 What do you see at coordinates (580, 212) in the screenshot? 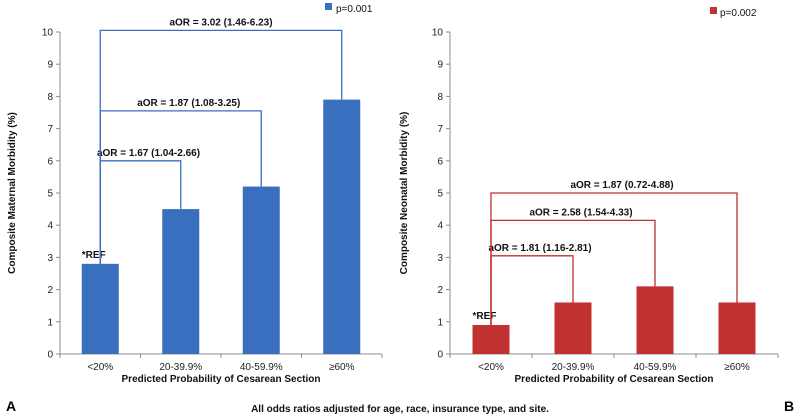
I see `bracket-label-1: aOR = 2.58 (1.54-4.33)` at bounding box center [580, 212].